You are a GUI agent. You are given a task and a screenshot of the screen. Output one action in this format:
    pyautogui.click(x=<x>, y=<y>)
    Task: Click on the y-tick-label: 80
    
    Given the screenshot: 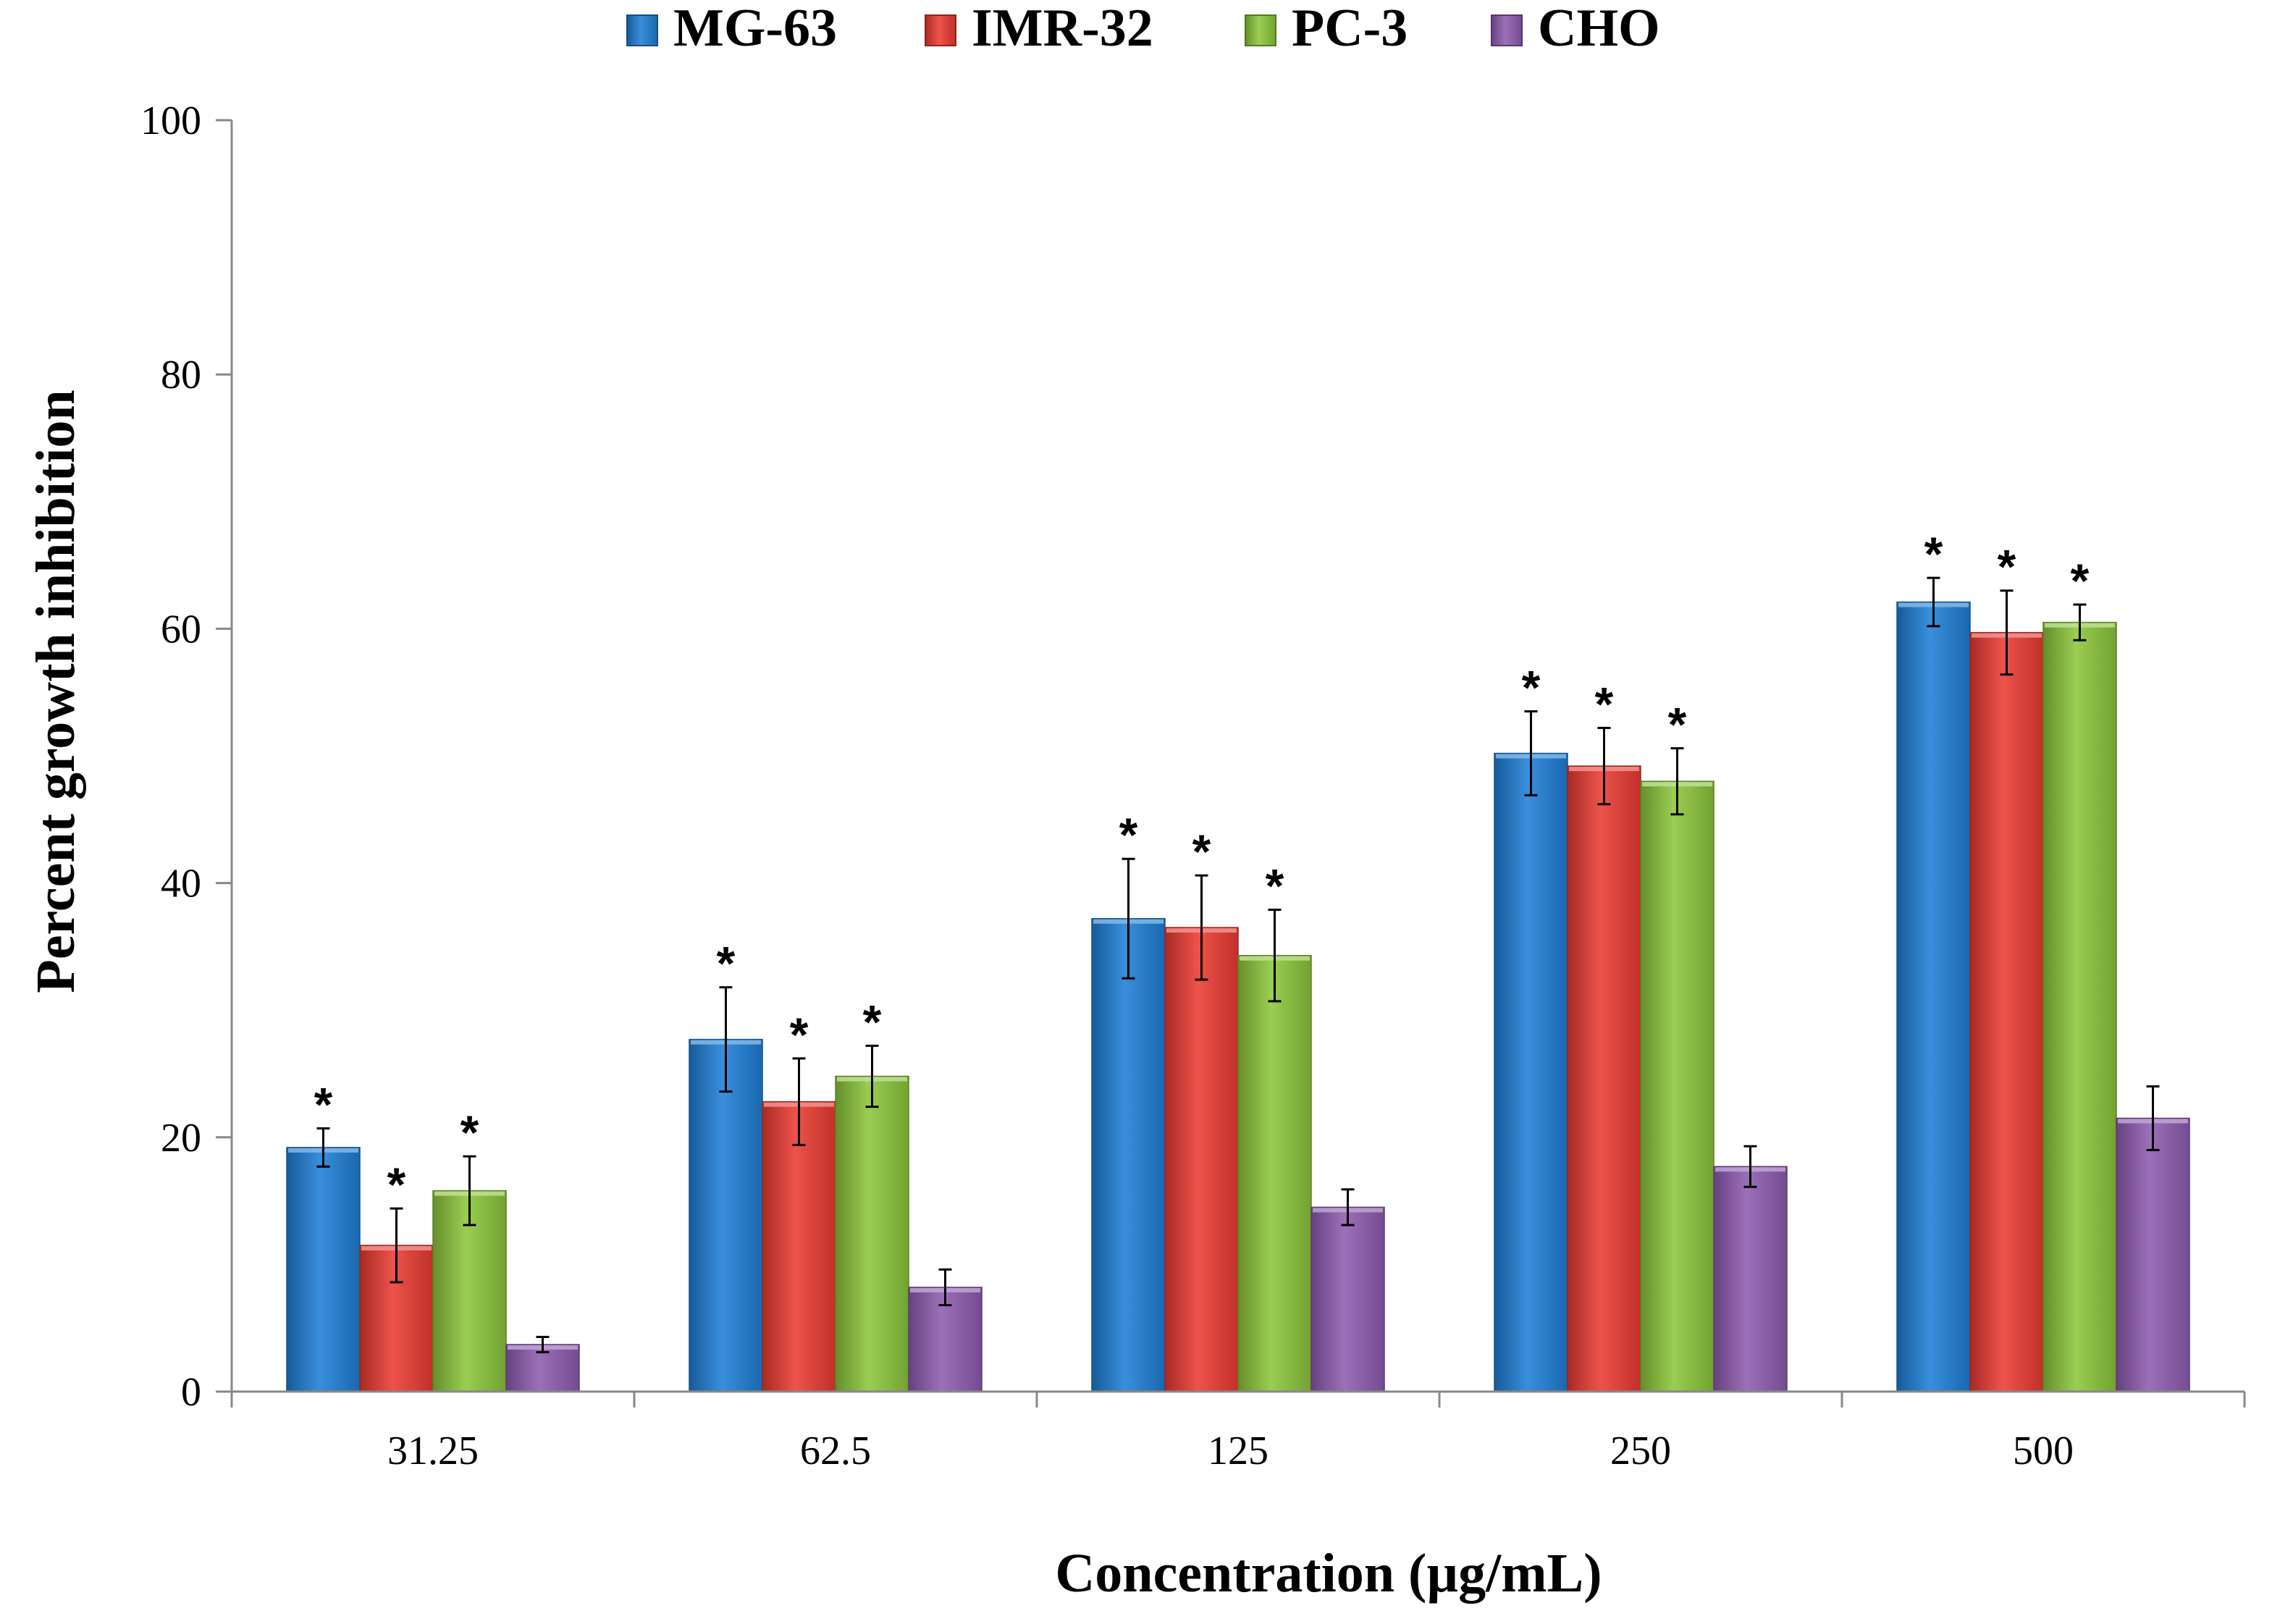 What is the action you would take?
    pyautogui.click(x=181, y=375)
    